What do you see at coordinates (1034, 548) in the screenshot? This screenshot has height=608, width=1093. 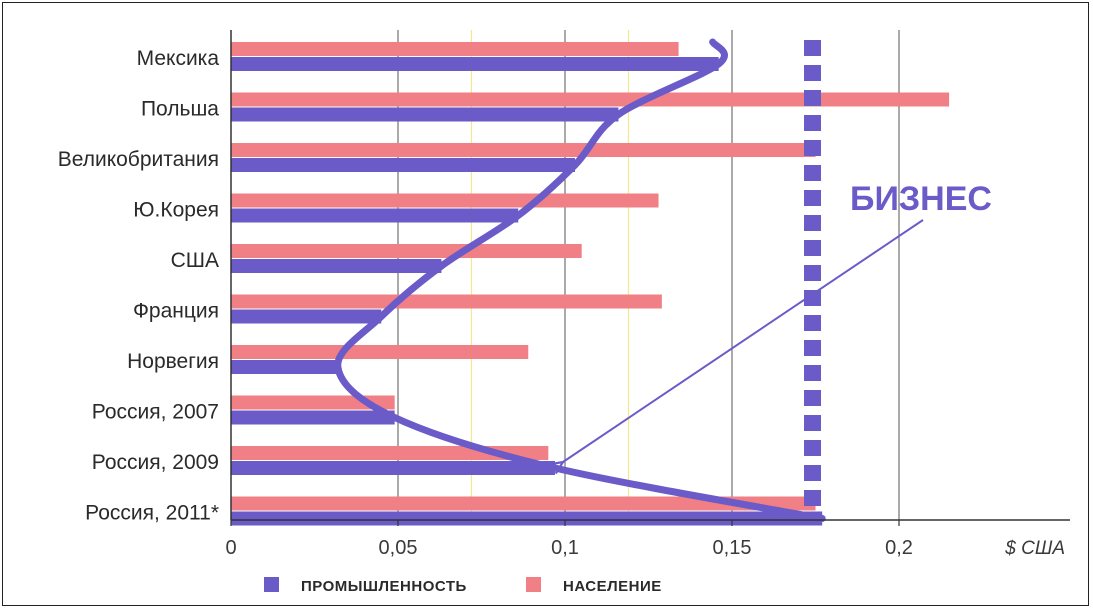 I see `x-axis-unit: $ США` at bounding box center [1034, 548].